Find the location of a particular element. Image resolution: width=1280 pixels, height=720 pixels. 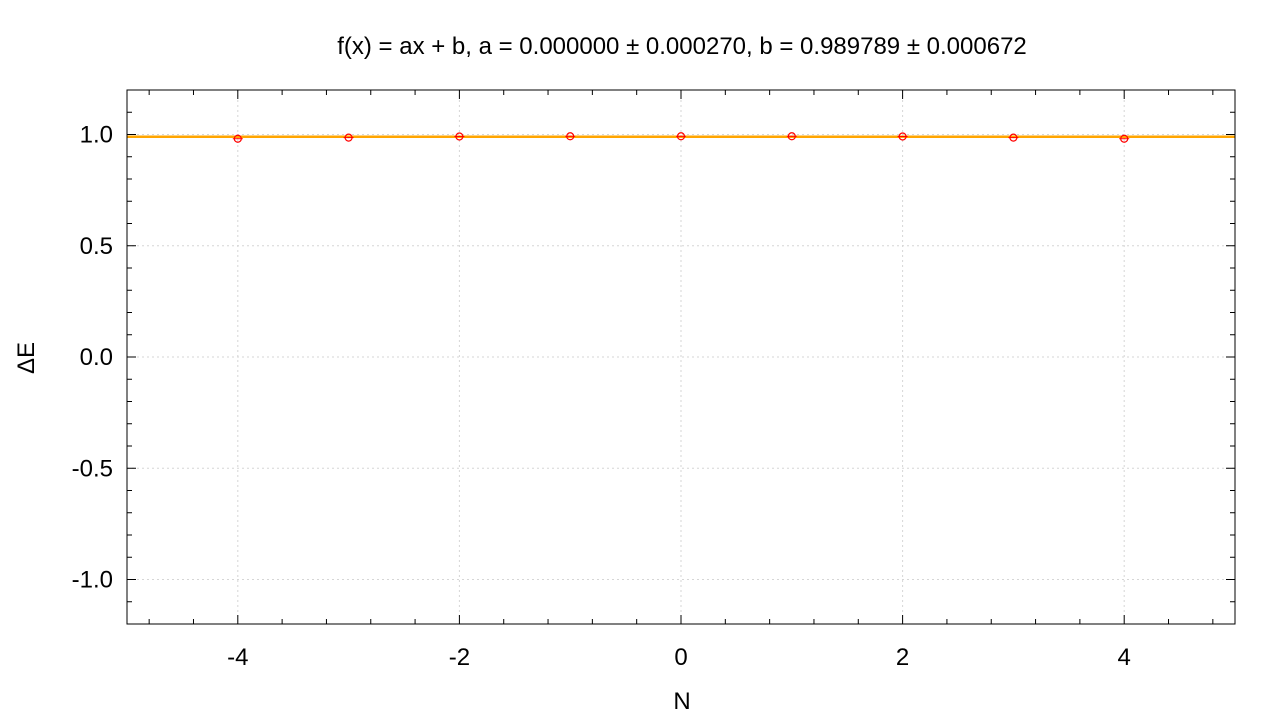

x-tick-label: 2 is located at coordinates (902, 657).